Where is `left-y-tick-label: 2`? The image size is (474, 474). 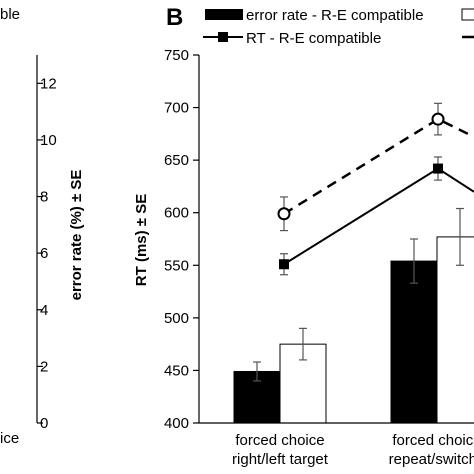
left-y-tick-label: 2 is located at coordinates (44, 366).